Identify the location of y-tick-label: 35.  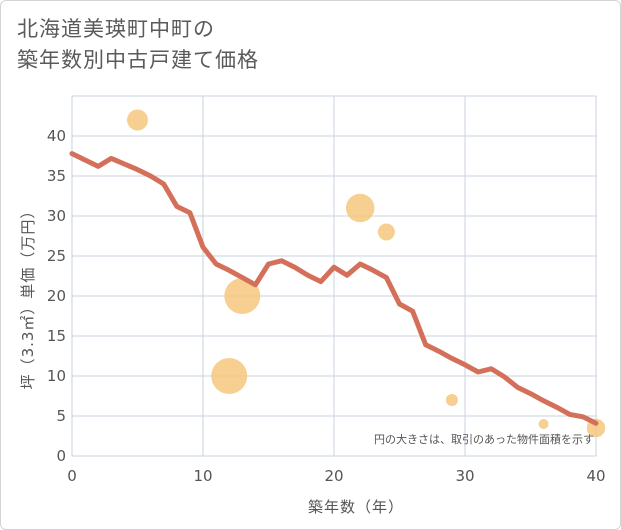
(56, 176).